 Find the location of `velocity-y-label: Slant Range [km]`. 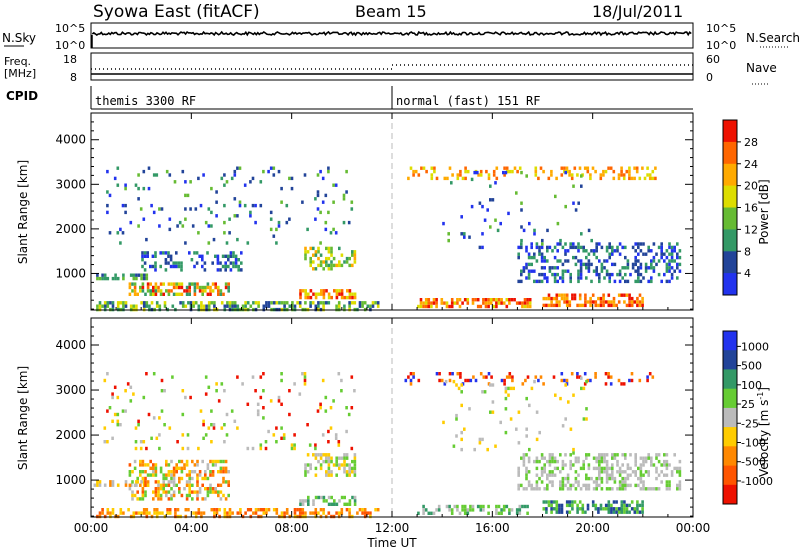

velocity-y-label: Slant Range [km] is located at coordinates (23, 418).